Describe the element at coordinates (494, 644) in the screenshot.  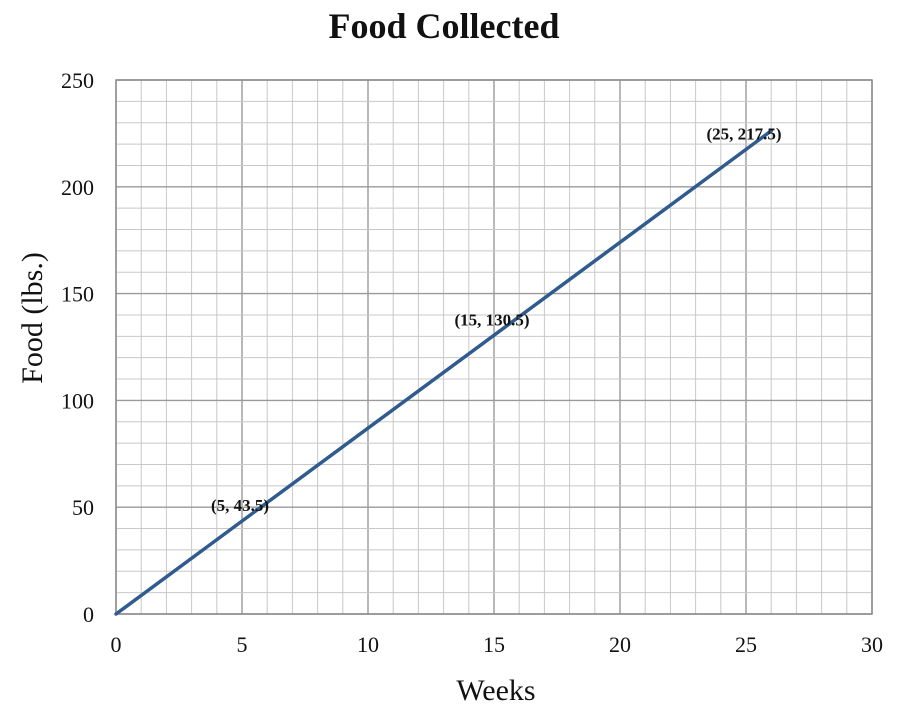
I see `x-tick-label: 15` at that location.